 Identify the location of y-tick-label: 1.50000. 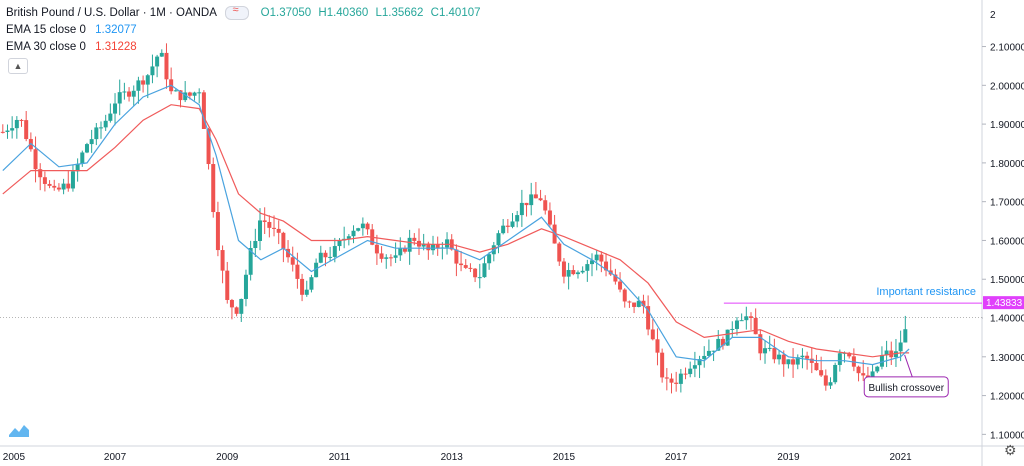
(1007, 280).